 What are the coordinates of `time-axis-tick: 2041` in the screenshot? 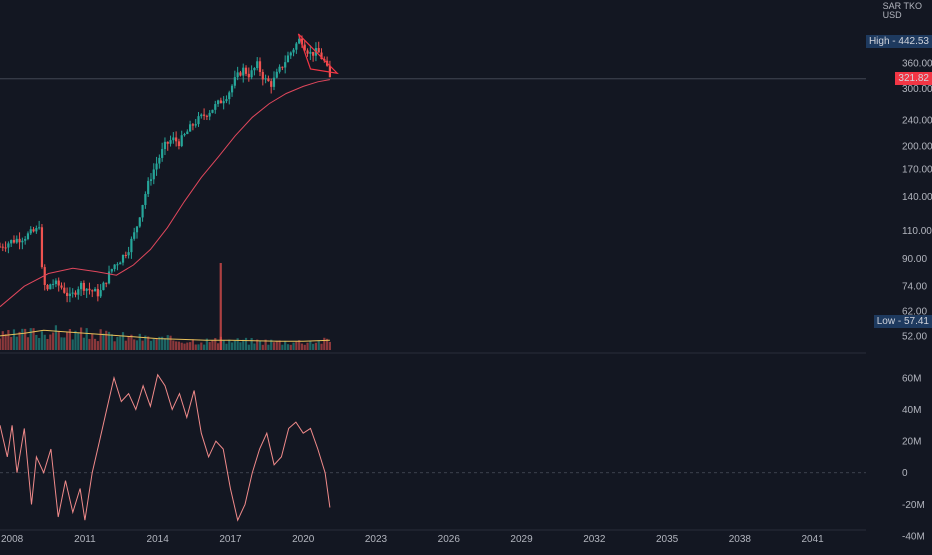 It's located at (813, 539).